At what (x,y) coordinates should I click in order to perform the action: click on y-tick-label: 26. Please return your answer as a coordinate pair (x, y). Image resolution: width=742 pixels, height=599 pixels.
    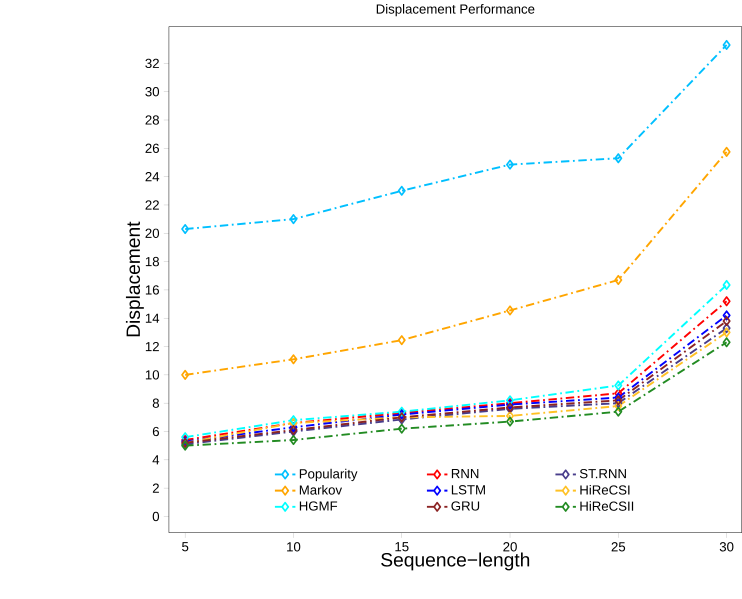
    Looking at the image, I should click on (152, 149).